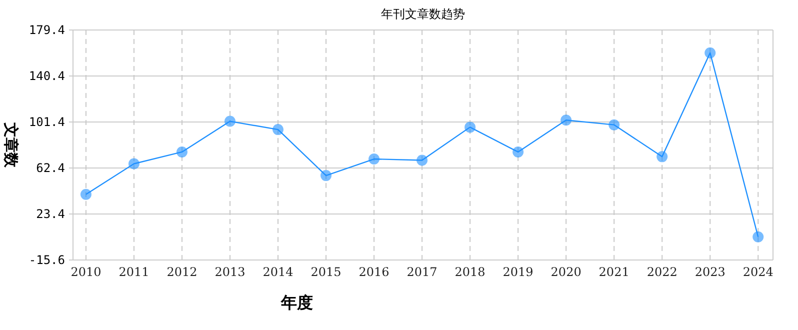  What do you see at coordinates (470, 272) in the screenshot?
I see `x-tick-label: 2018` at bounding box center [470, 272].